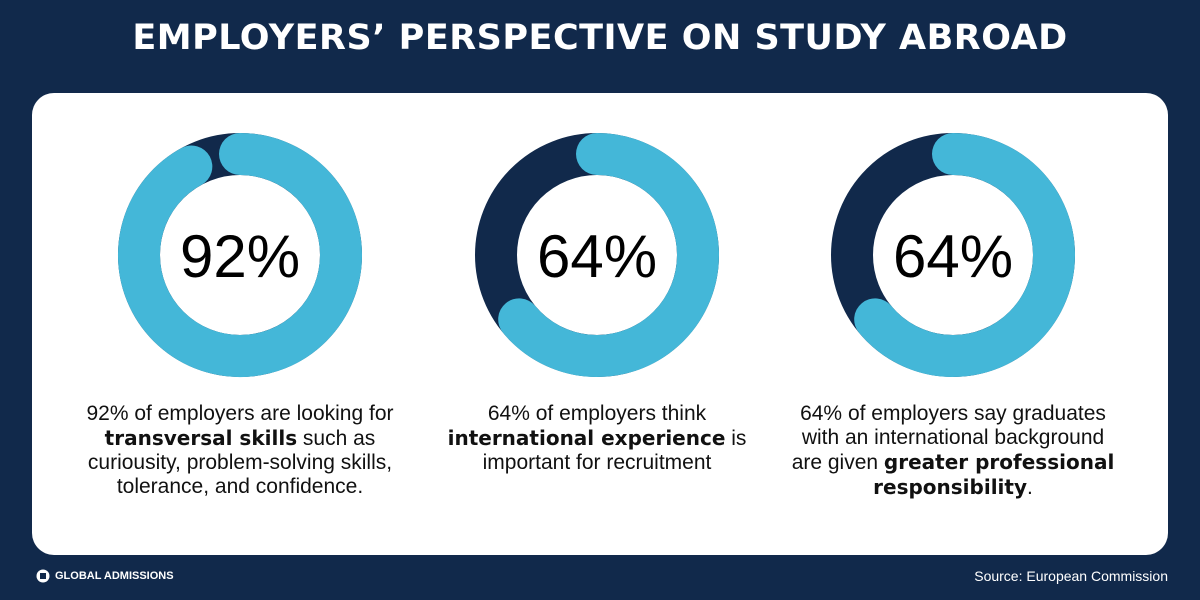 This screenshot has height=600, width=1200. What do you see at coordinates (201, 438) in the screenshot?
I see `caption-bold: transversal skills` at bounding box center [201, 438].